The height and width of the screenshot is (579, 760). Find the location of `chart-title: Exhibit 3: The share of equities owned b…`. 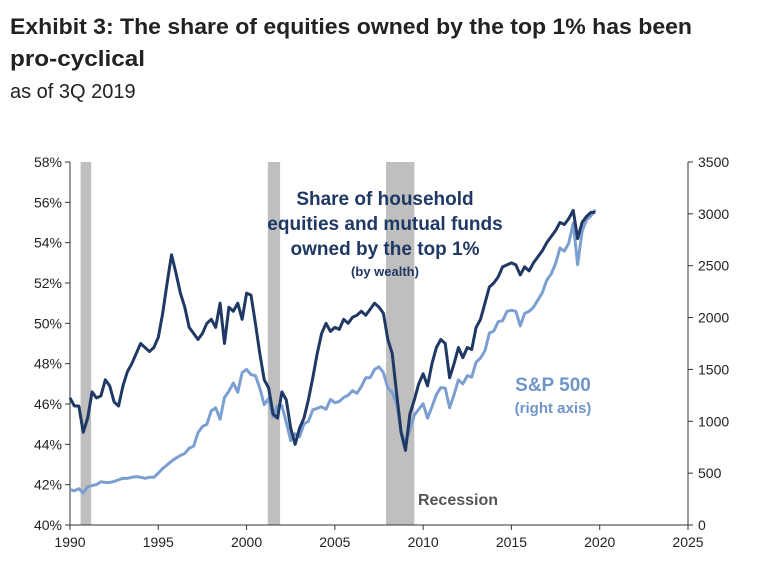

chart-title: Exhibit 3: The share of equities owned b… is located at coordinates (351, 26).